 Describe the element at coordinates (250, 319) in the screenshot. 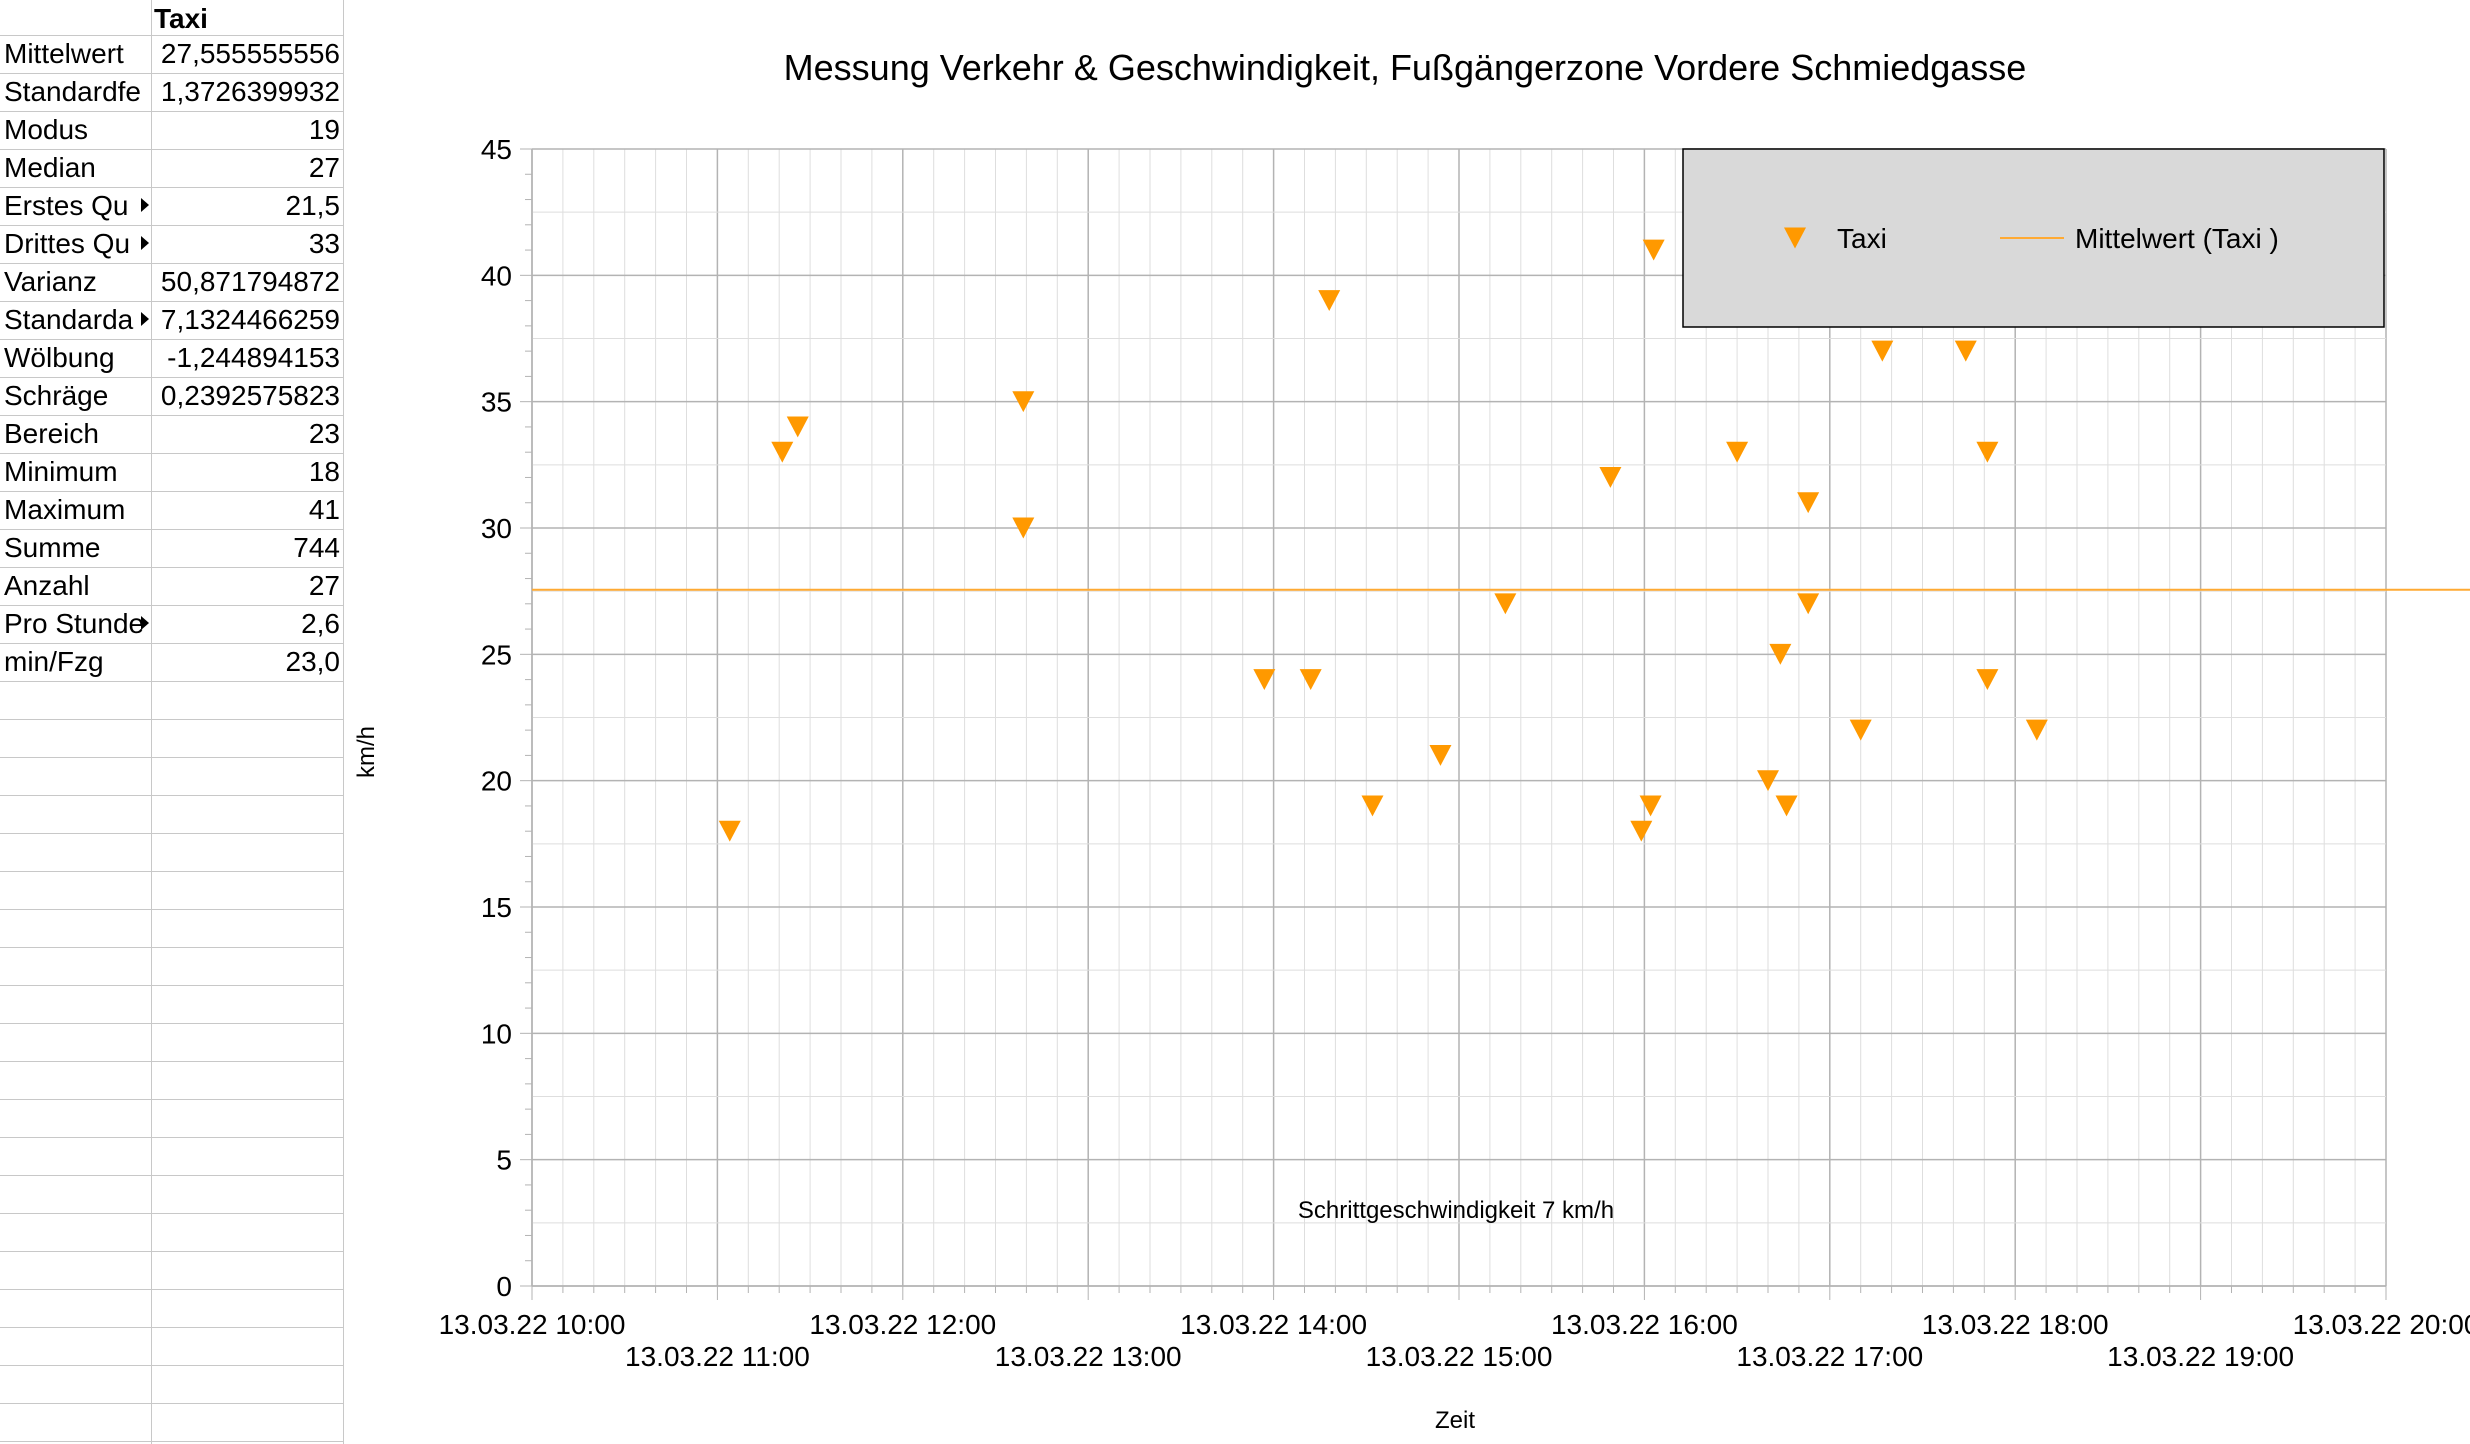

I see `stat-value: 7,1324466259` at that location.